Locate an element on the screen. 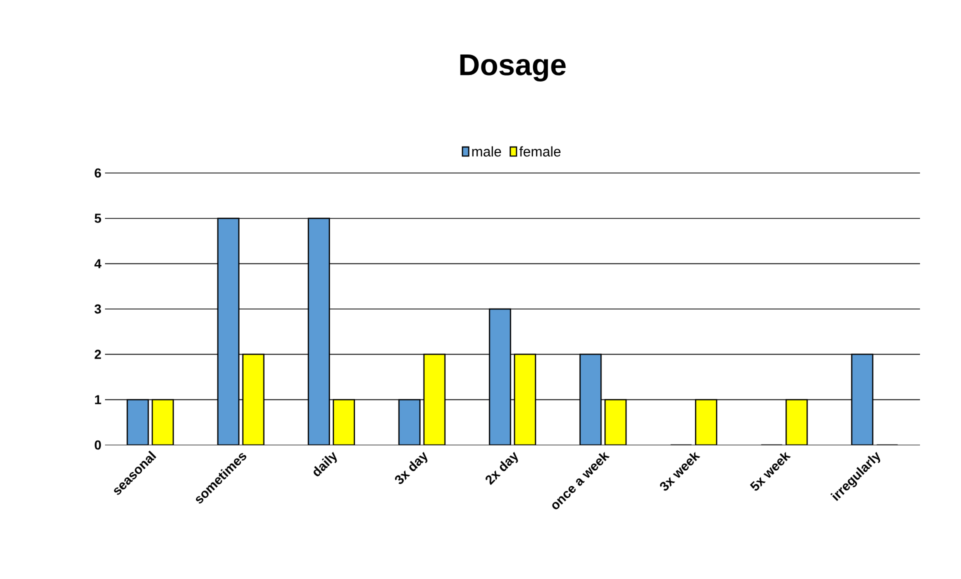 This screenshot has height=579, width=961. y-tick-label: 1 is located at coordinates (98, 399).